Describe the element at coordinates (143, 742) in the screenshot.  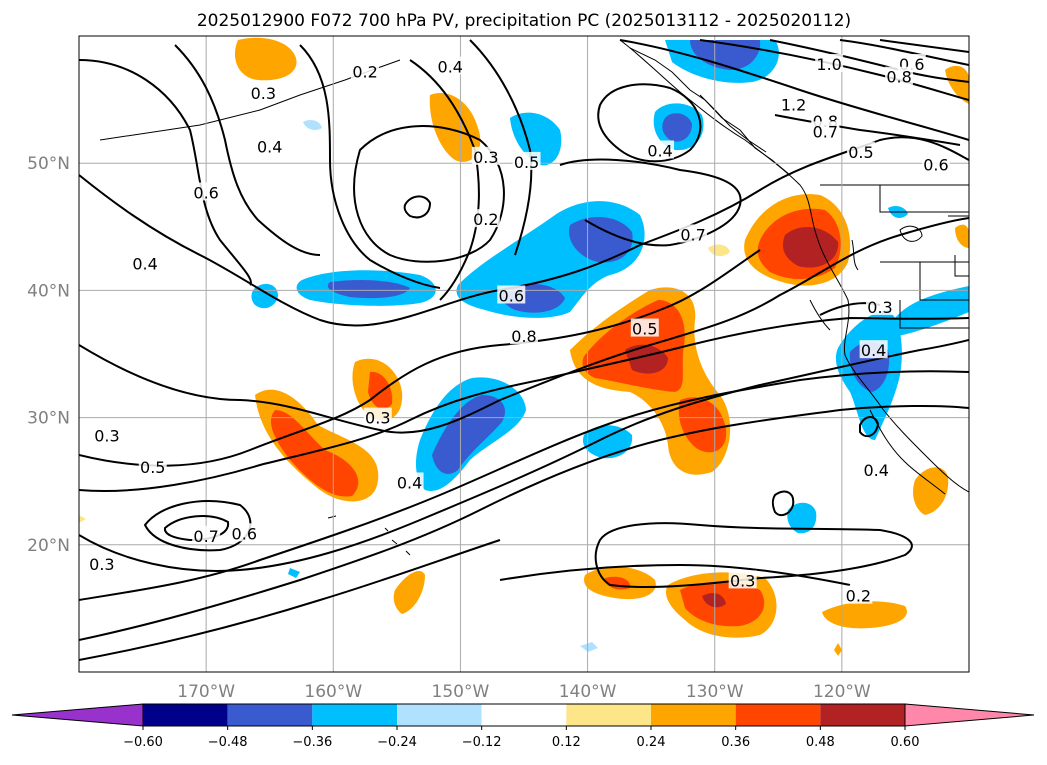
I see `colorbar-tick-label: −0.60` at that location.